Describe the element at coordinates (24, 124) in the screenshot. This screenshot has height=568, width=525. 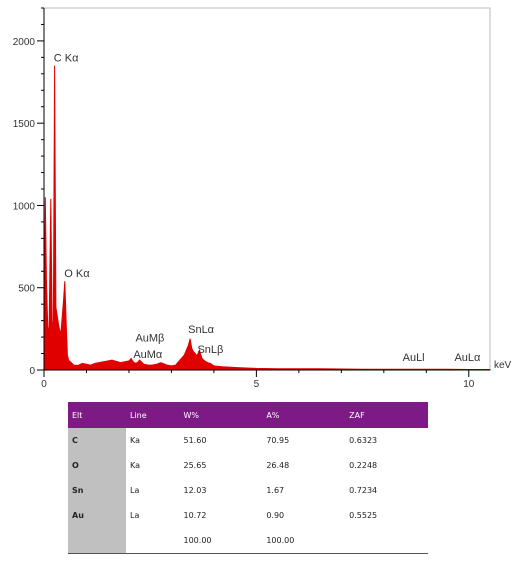
I see `y-tick-label: 1500` at that location.